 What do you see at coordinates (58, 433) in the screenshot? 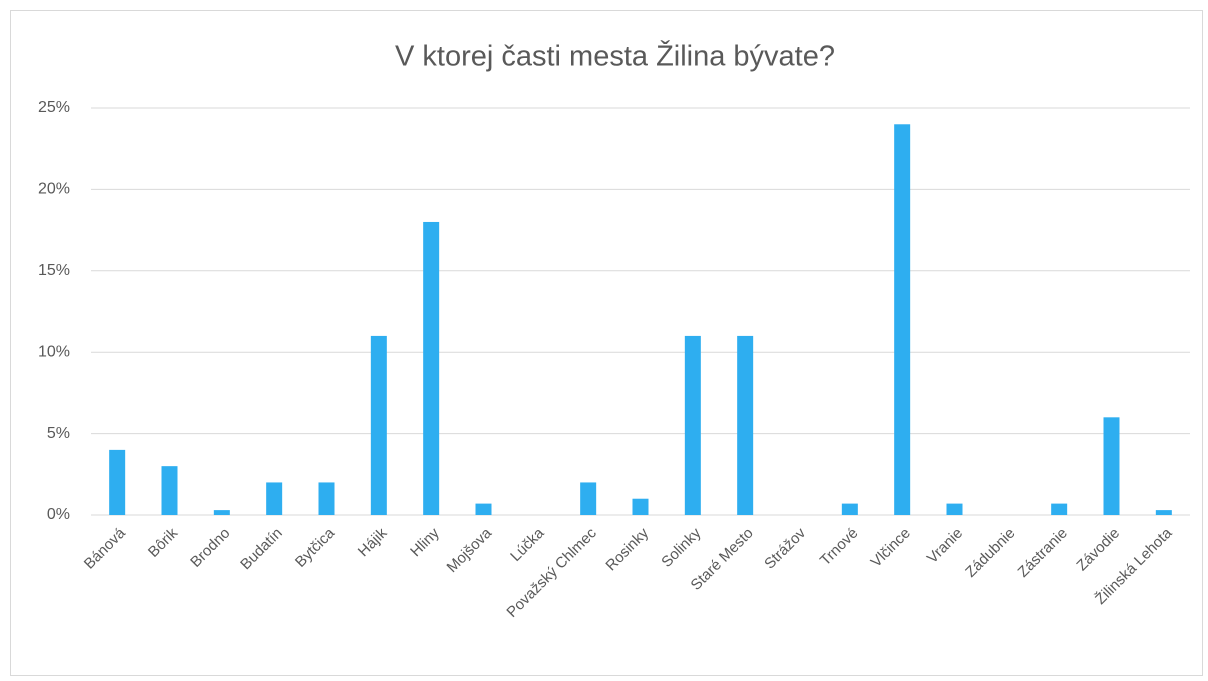
I see `y-tick-label: 5%` at bounding box center [58, 433].